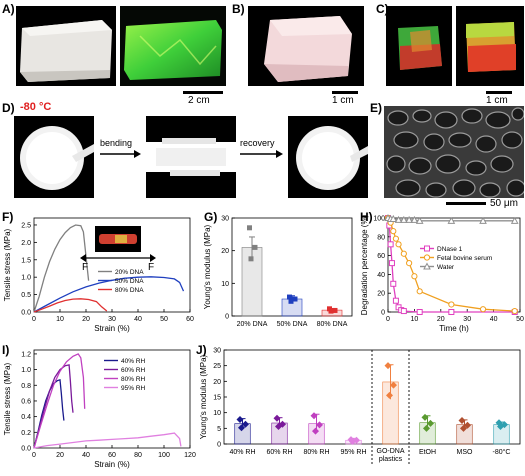  Describe the element at coordinates (133, 361) in the screenshot. I see `legend-label-0: 40% RH` at that location.